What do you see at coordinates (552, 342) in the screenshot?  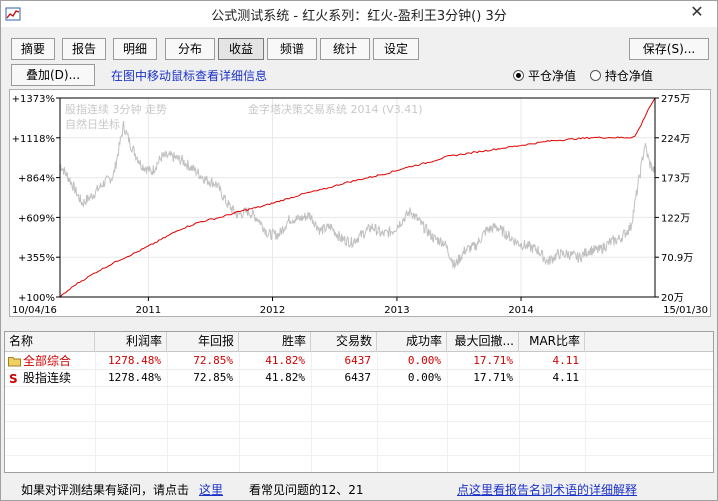 I see `col-mar: MAR比率` at bounding box center [552, 342].